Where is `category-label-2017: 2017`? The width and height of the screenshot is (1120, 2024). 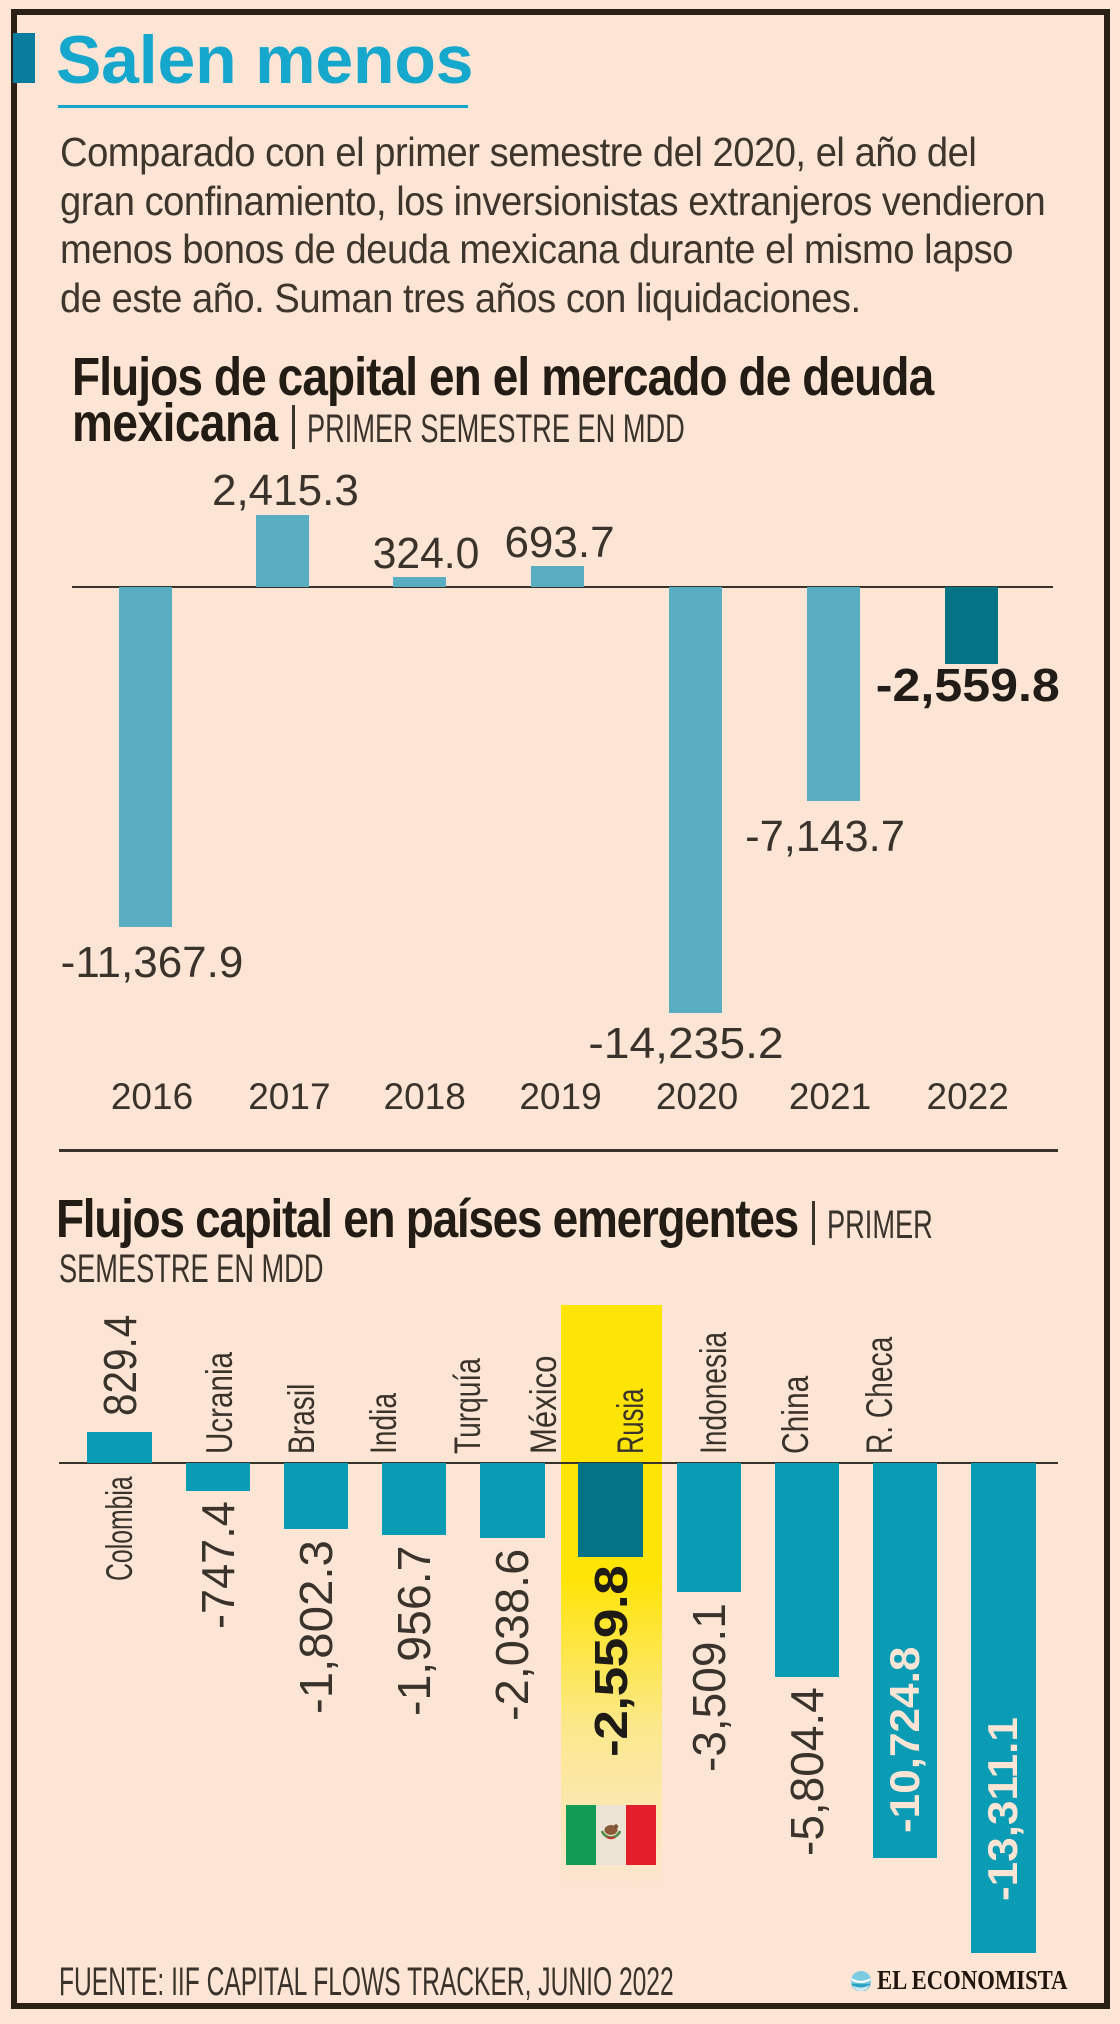 category-label-2017: 2017 is located at coordinates (289, 1096).